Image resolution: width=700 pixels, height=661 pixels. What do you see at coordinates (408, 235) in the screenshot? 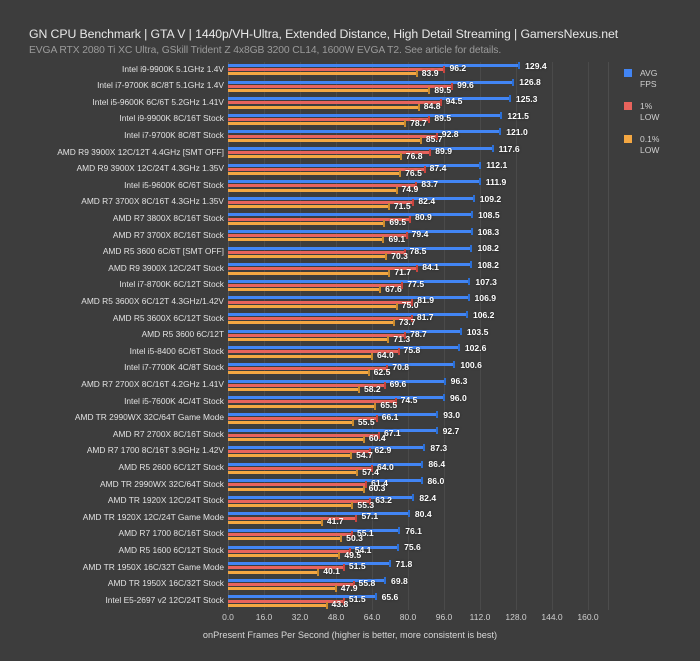
I see `bar-group: 108.3 79.4 69.1` at bounding box center [408, 235].